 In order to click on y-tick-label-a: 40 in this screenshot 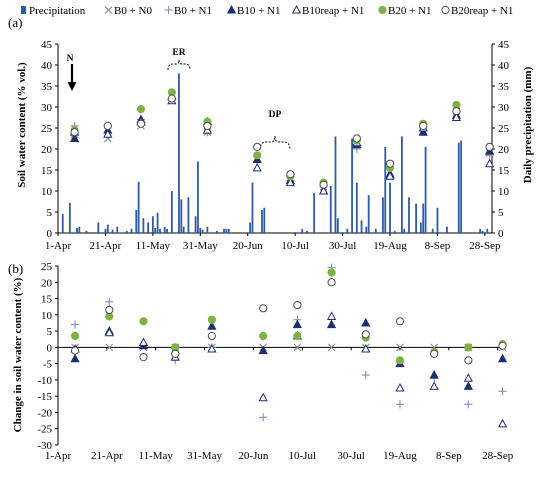, I will do `click(47, 66)`.